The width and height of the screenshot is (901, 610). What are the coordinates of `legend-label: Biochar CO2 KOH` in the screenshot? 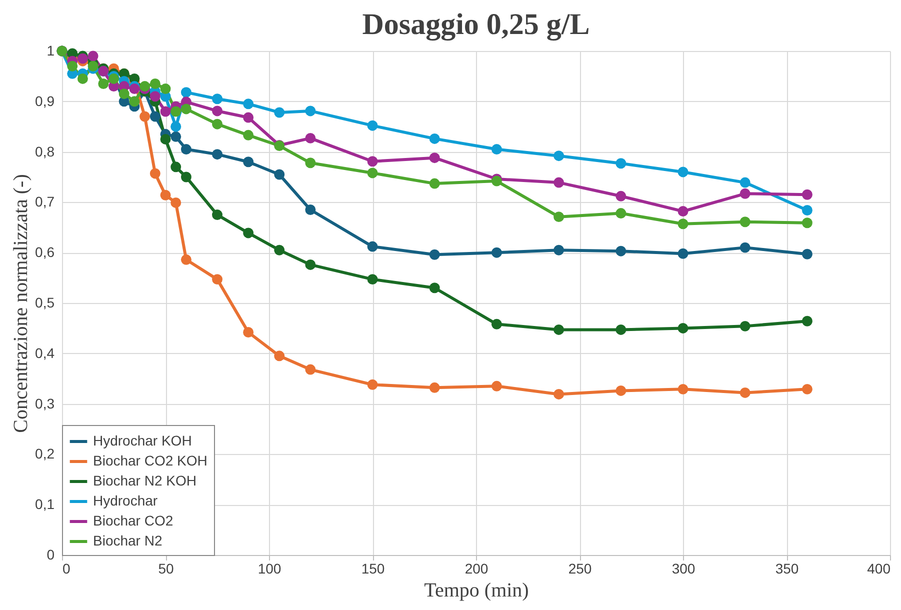 It's located at (150, 460).